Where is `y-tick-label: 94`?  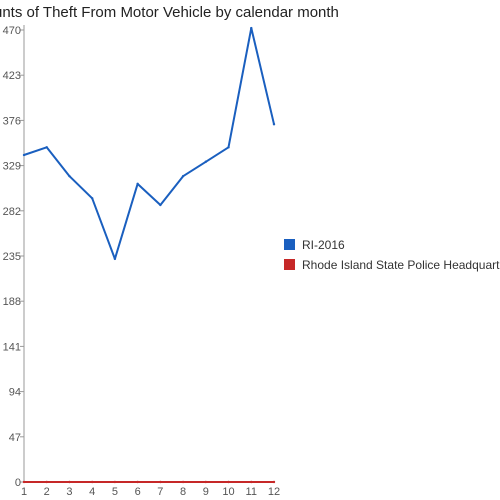
y-tick-label: 94 is located at coordinates (15, 393).